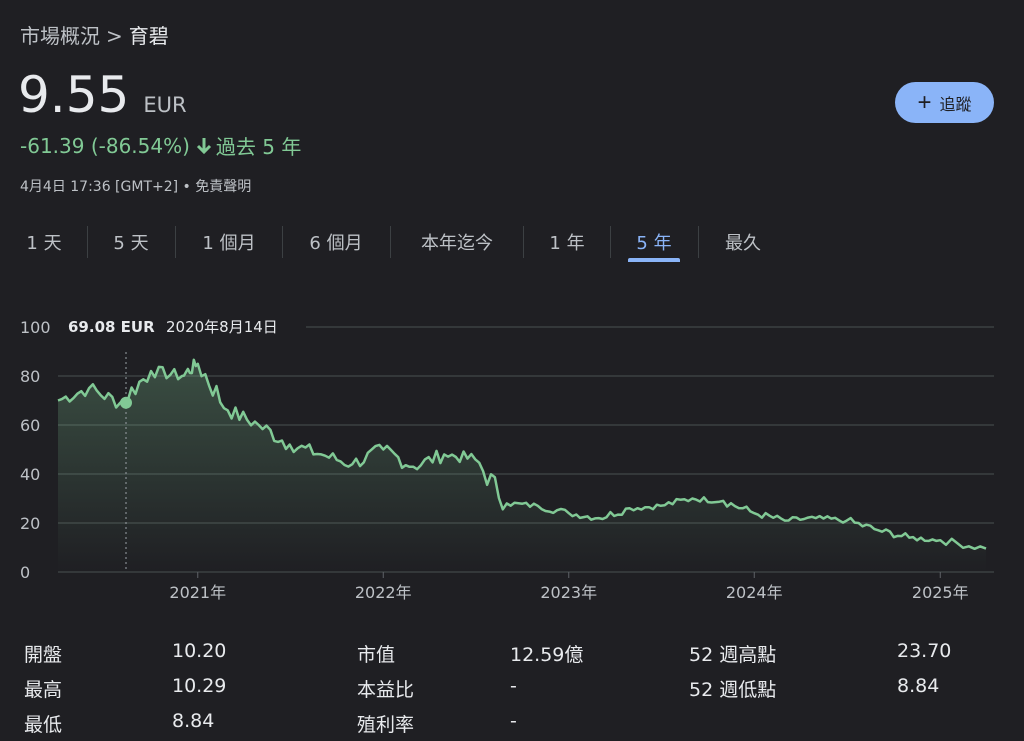 This screenshot has height=741, width=1024. I want to click on tab-1m: 1 個月, so click(229, 243).